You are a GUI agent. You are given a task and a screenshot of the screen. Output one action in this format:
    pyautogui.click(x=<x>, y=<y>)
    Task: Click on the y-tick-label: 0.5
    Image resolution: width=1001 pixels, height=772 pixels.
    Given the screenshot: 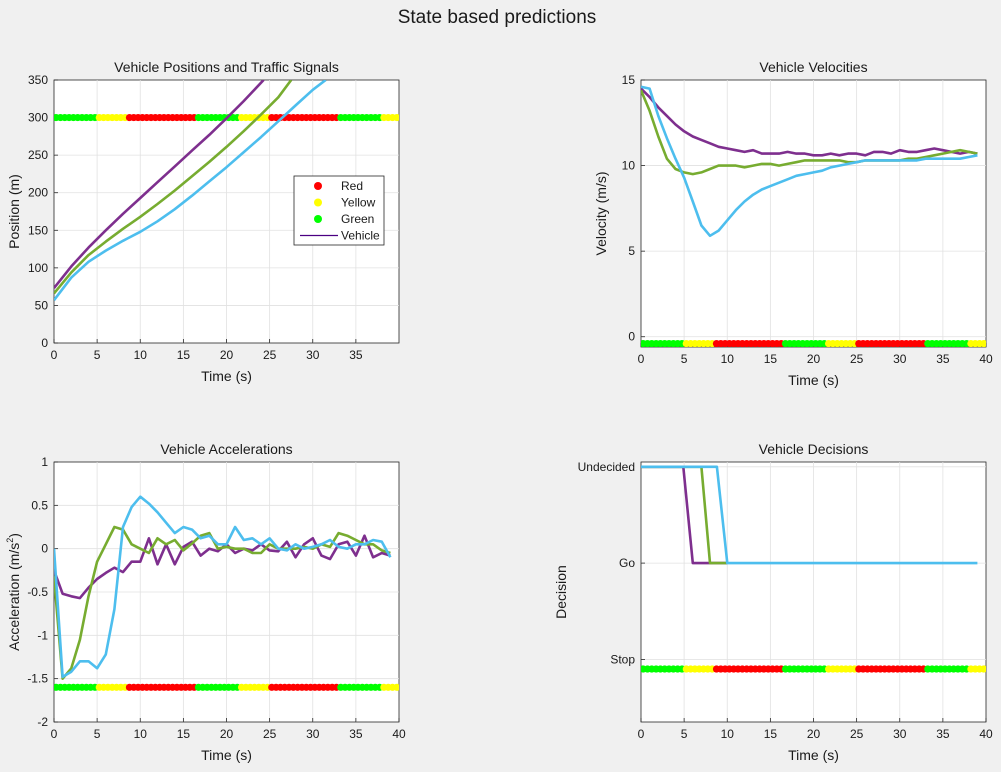 What is the action you would take?
    pyautogui.click(x=39, y=505)
    